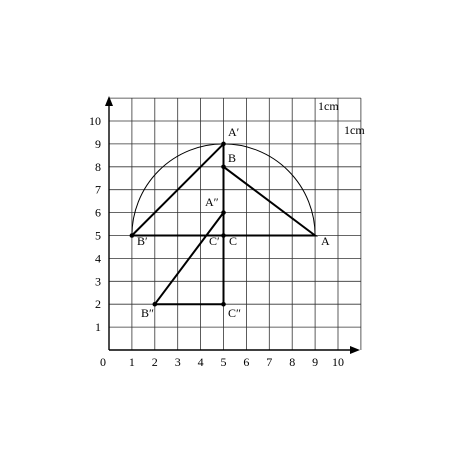 The width and height of the screenshot is (458, 458). What do you see at coordinates (98, 281) in the screenshot?
I see `y-tick-label: 3` at bounding box center [98, 281].